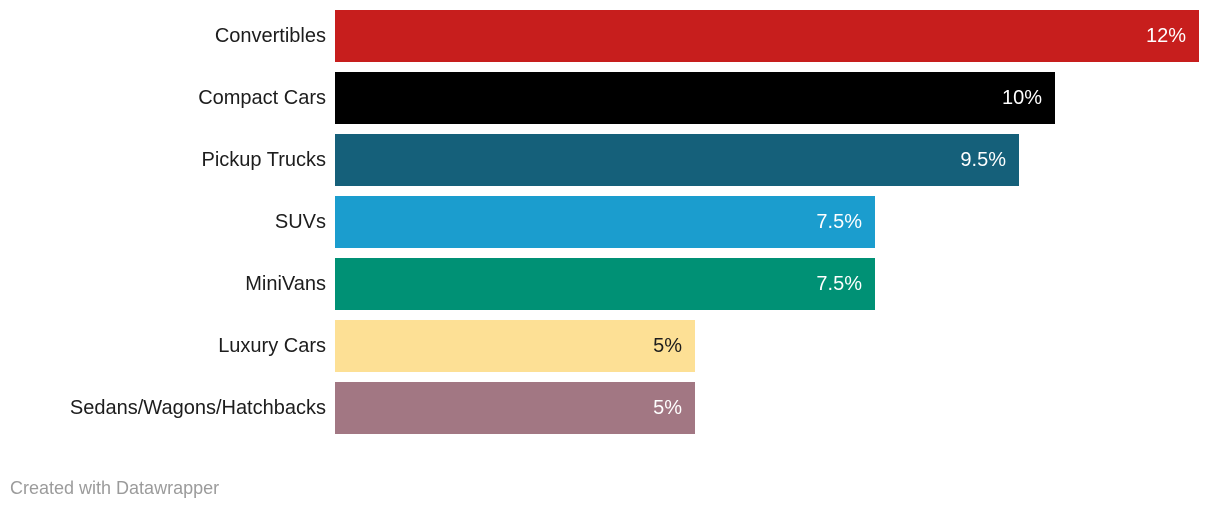 The image size is (1220, 512). Describe the element at coordinates (1165, 35) in the screenshot. I see `value-label: 12%` at that location.